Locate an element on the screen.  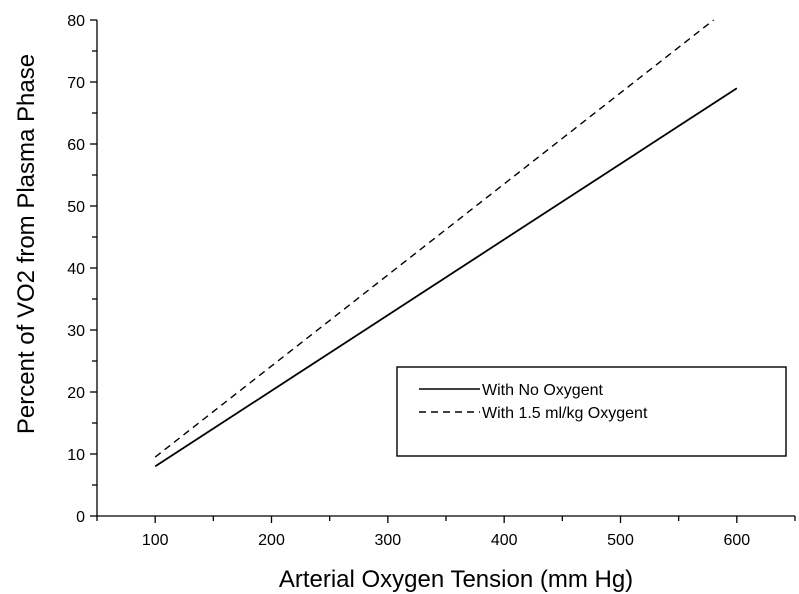
y-tick-label-40: 40 is located at coordinates (76, 269).